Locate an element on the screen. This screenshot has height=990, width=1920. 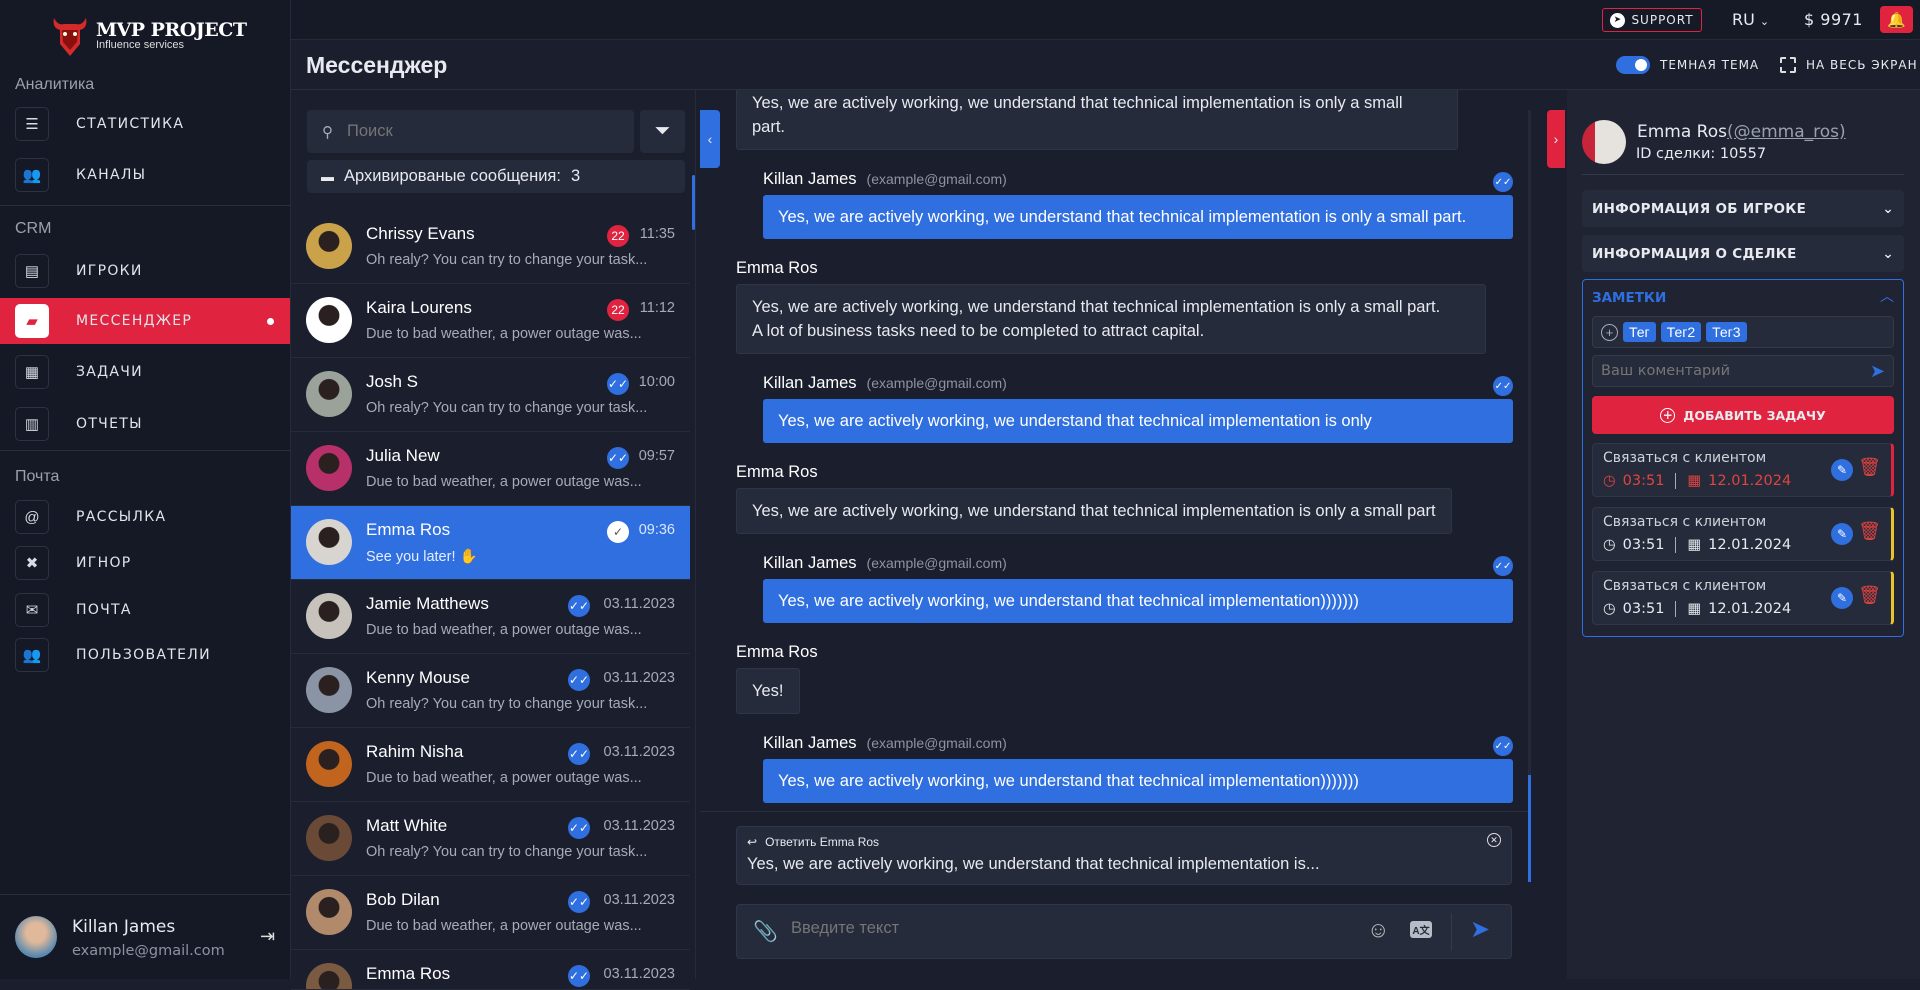
language-value: RU is located at coordinates (1743, 19).